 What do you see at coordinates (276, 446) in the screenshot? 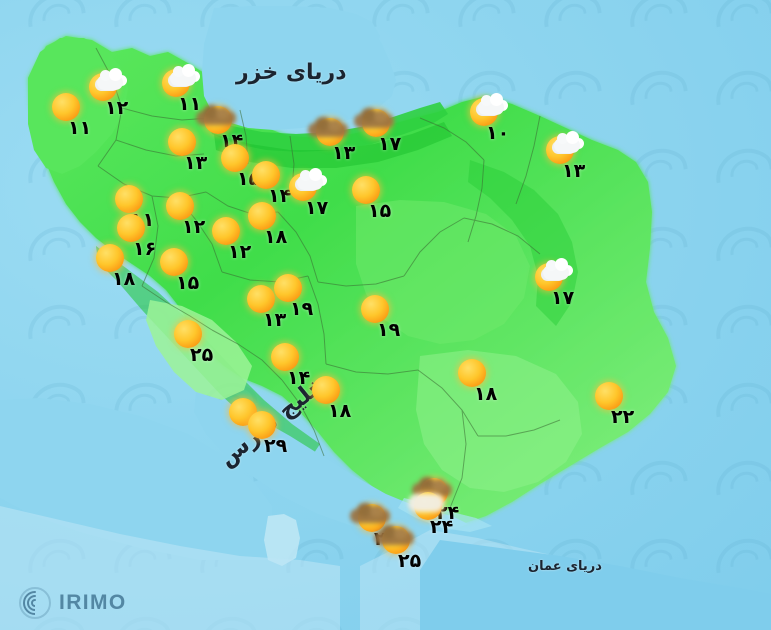
I see `station-temperature-label: ۲۹` at bounding box center [276, 446].